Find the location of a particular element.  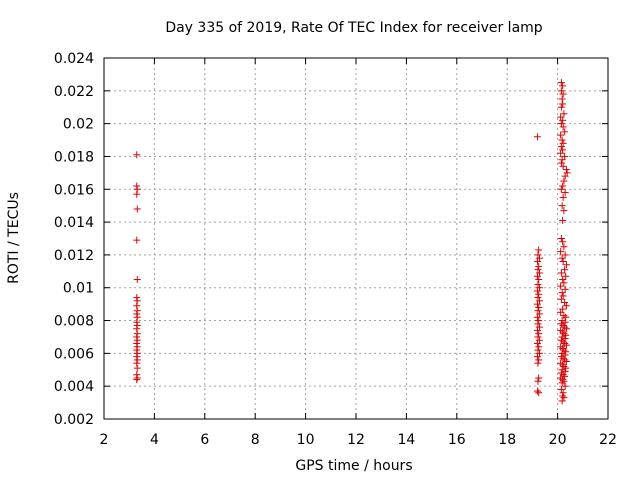

y-tick-label: 0.018 is located at coordinates (74, 157).